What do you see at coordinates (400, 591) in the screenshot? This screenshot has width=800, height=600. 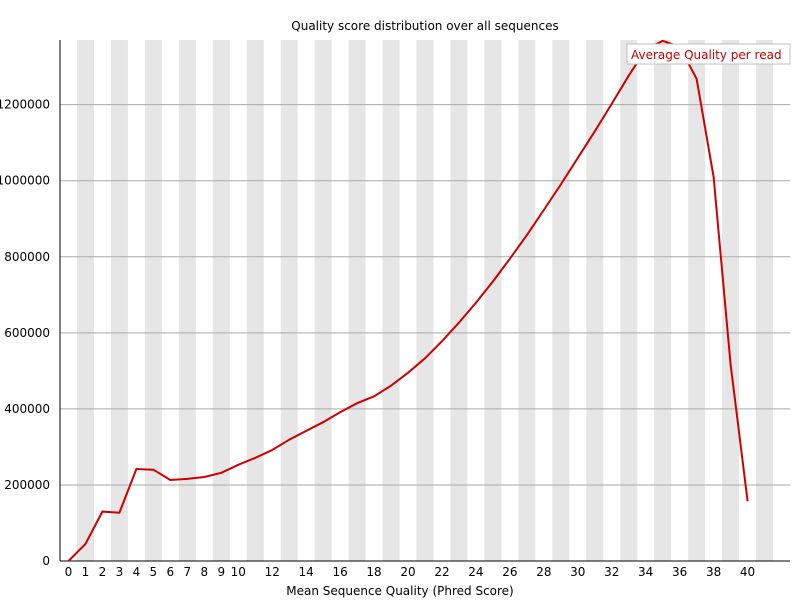 I see `x-axis-label: Mean Sequence Quality (Phred Score)` at bounding box center [400, 591].